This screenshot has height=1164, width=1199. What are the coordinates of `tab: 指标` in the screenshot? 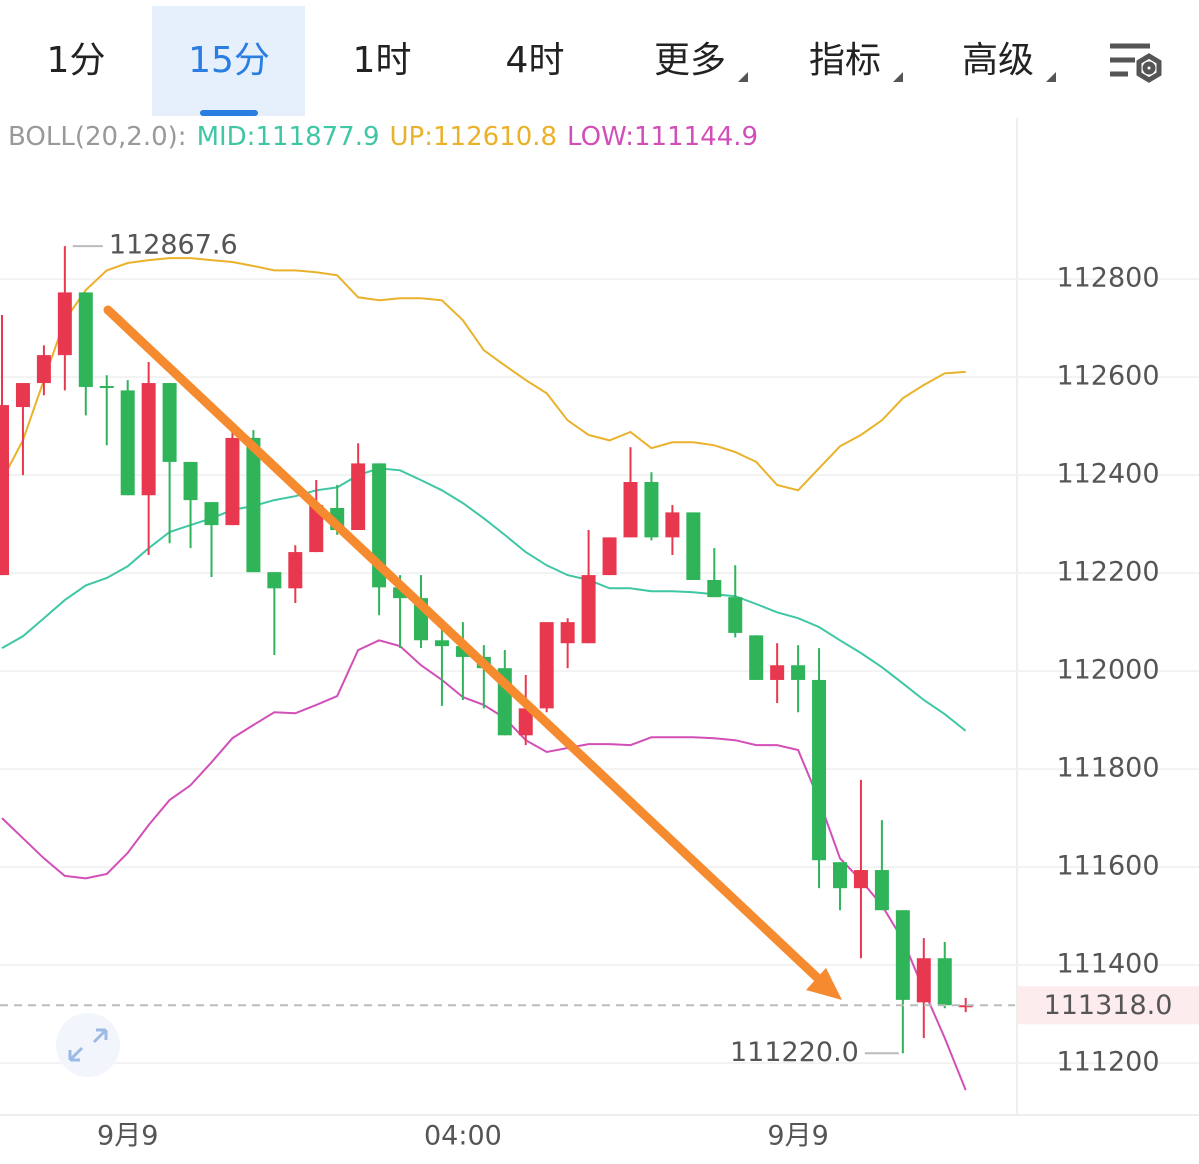 It's located at (845, 60).